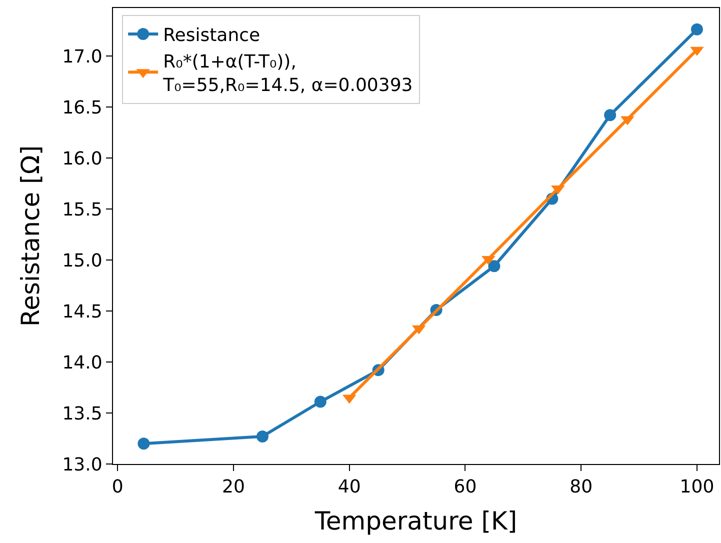 This screenshot has height=543, width=721. Describe the element at coordinates (118, 487) in the screenshot. I see `x-tick-label: 0` at that location.